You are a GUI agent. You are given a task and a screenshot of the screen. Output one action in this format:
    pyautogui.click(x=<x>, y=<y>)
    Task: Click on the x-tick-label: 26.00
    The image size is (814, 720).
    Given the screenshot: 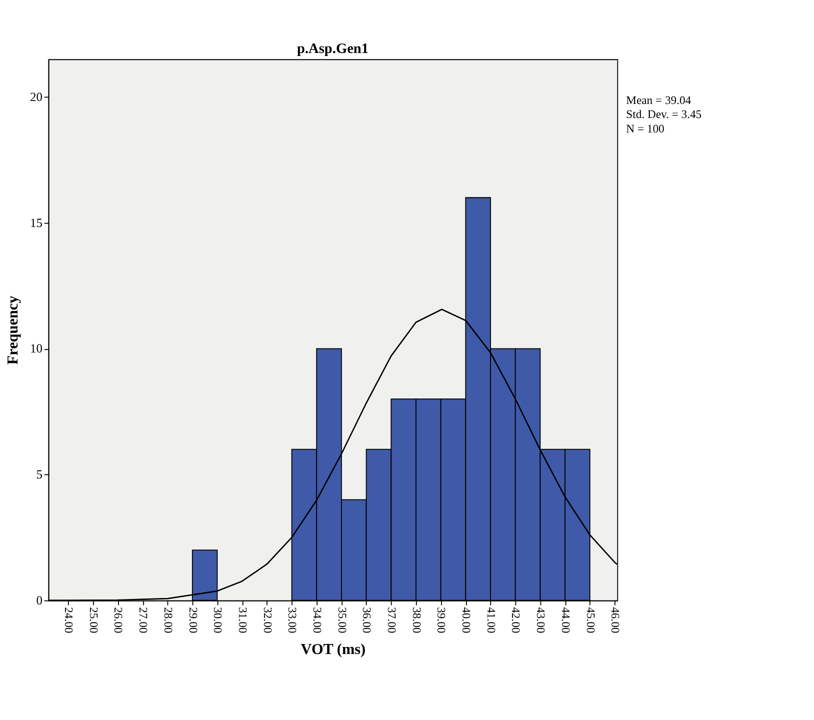 What is the action you would take?
    pyautogui.click(x=118, y=620)
    